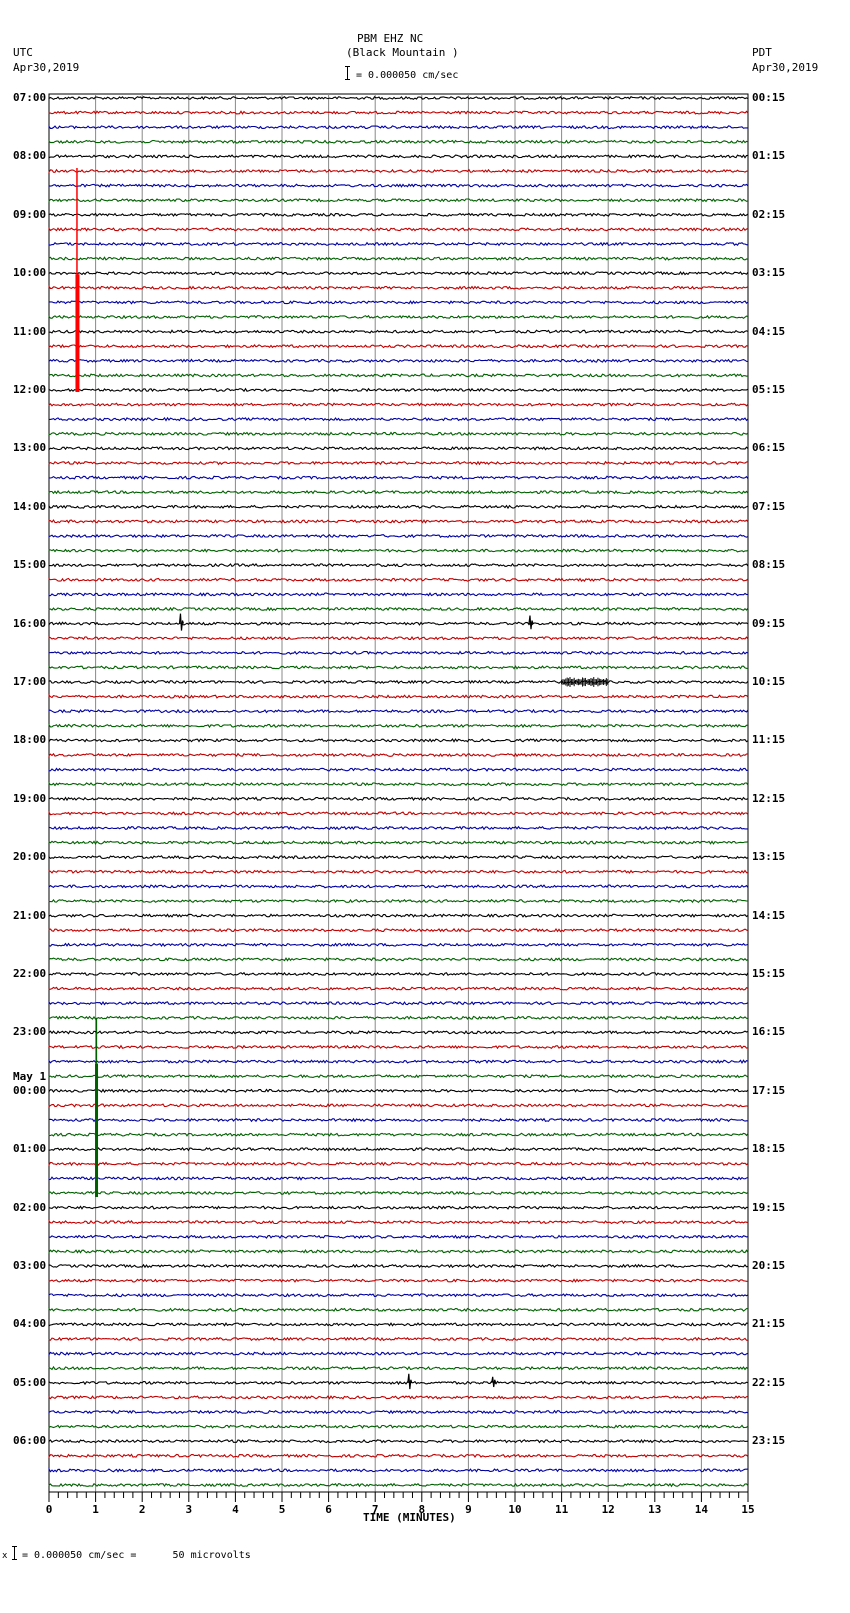  I want to click on hour-label-left: 12:00, so click(30, 389).